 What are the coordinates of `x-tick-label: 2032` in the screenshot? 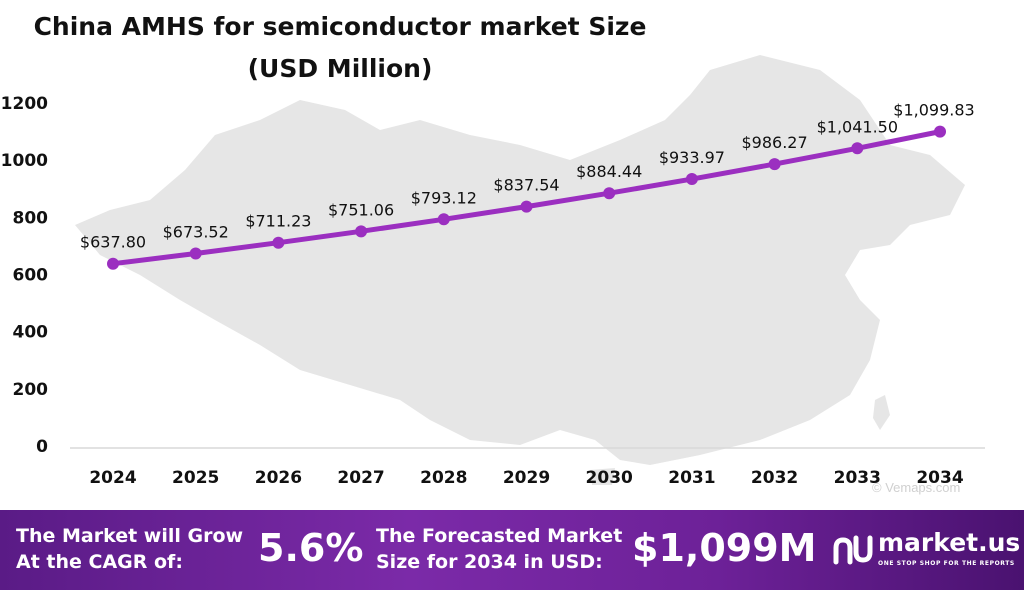 It's located at (774, 478).